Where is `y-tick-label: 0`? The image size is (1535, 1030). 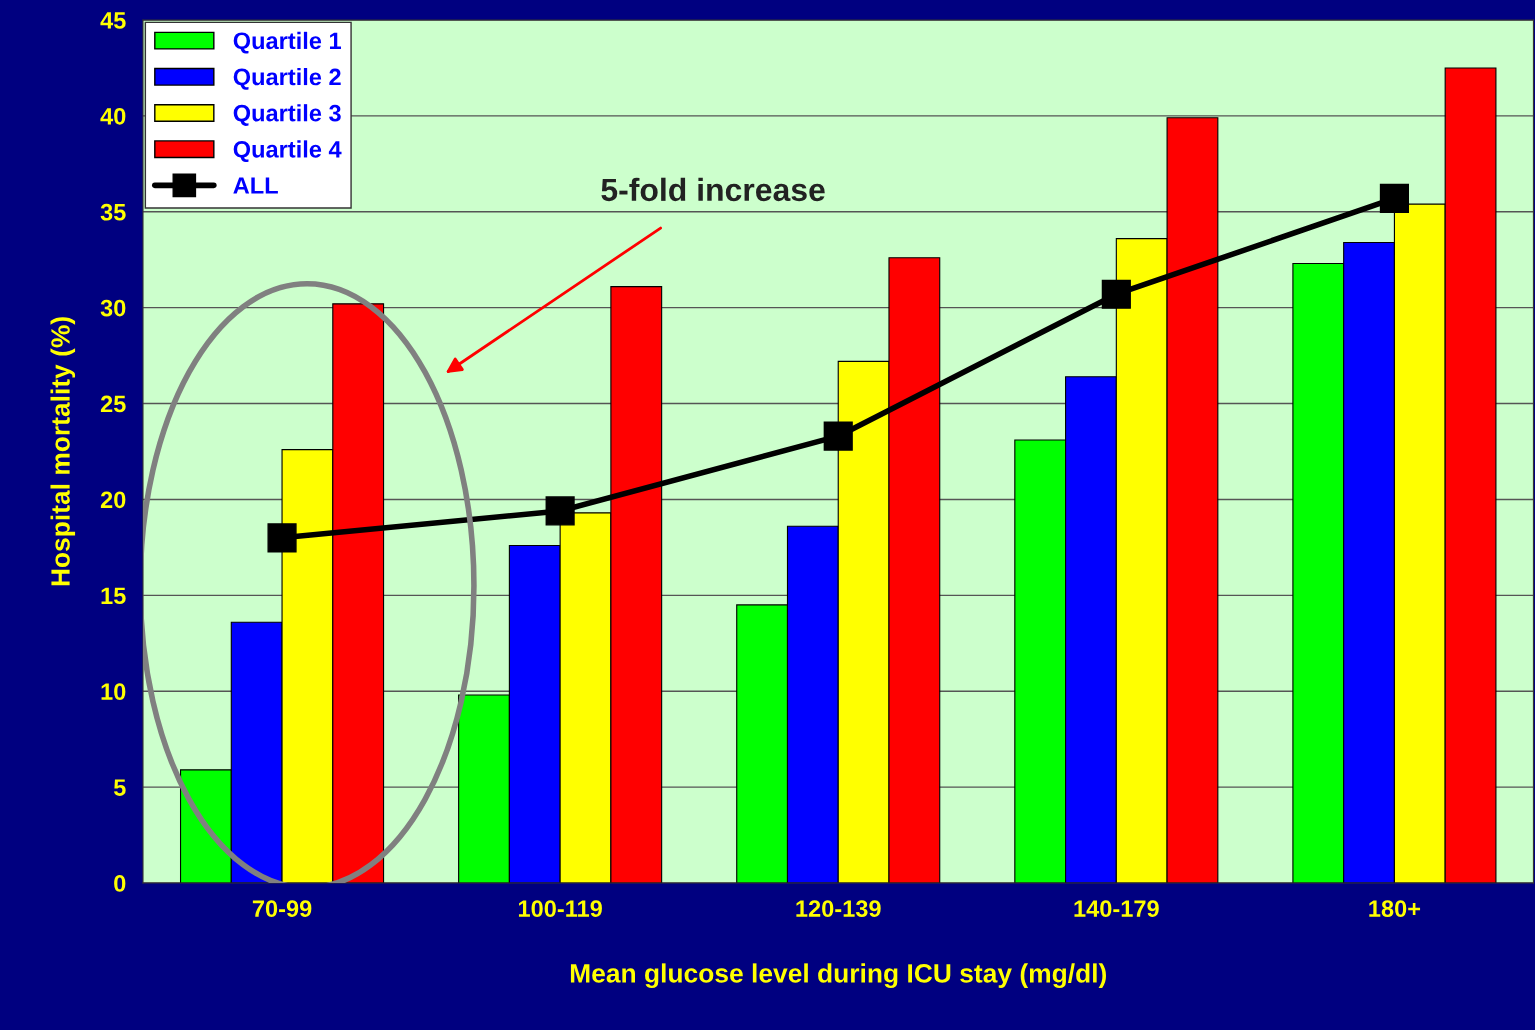
y-tick-label: 0 is located at coordinates (120, 883).